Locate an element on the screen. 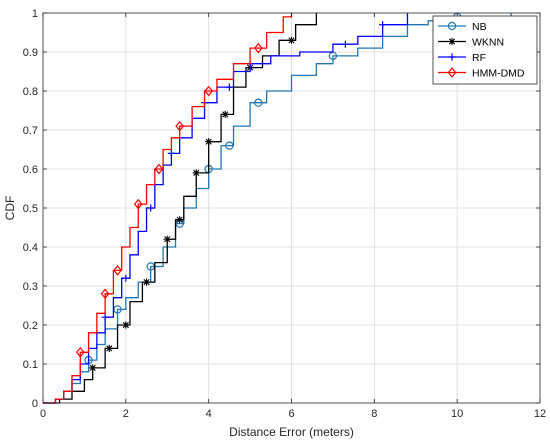 Image resolution: width=550 pixels, height=445 pixels. legend-item-nb: NB is located at coordinates (462, 27).